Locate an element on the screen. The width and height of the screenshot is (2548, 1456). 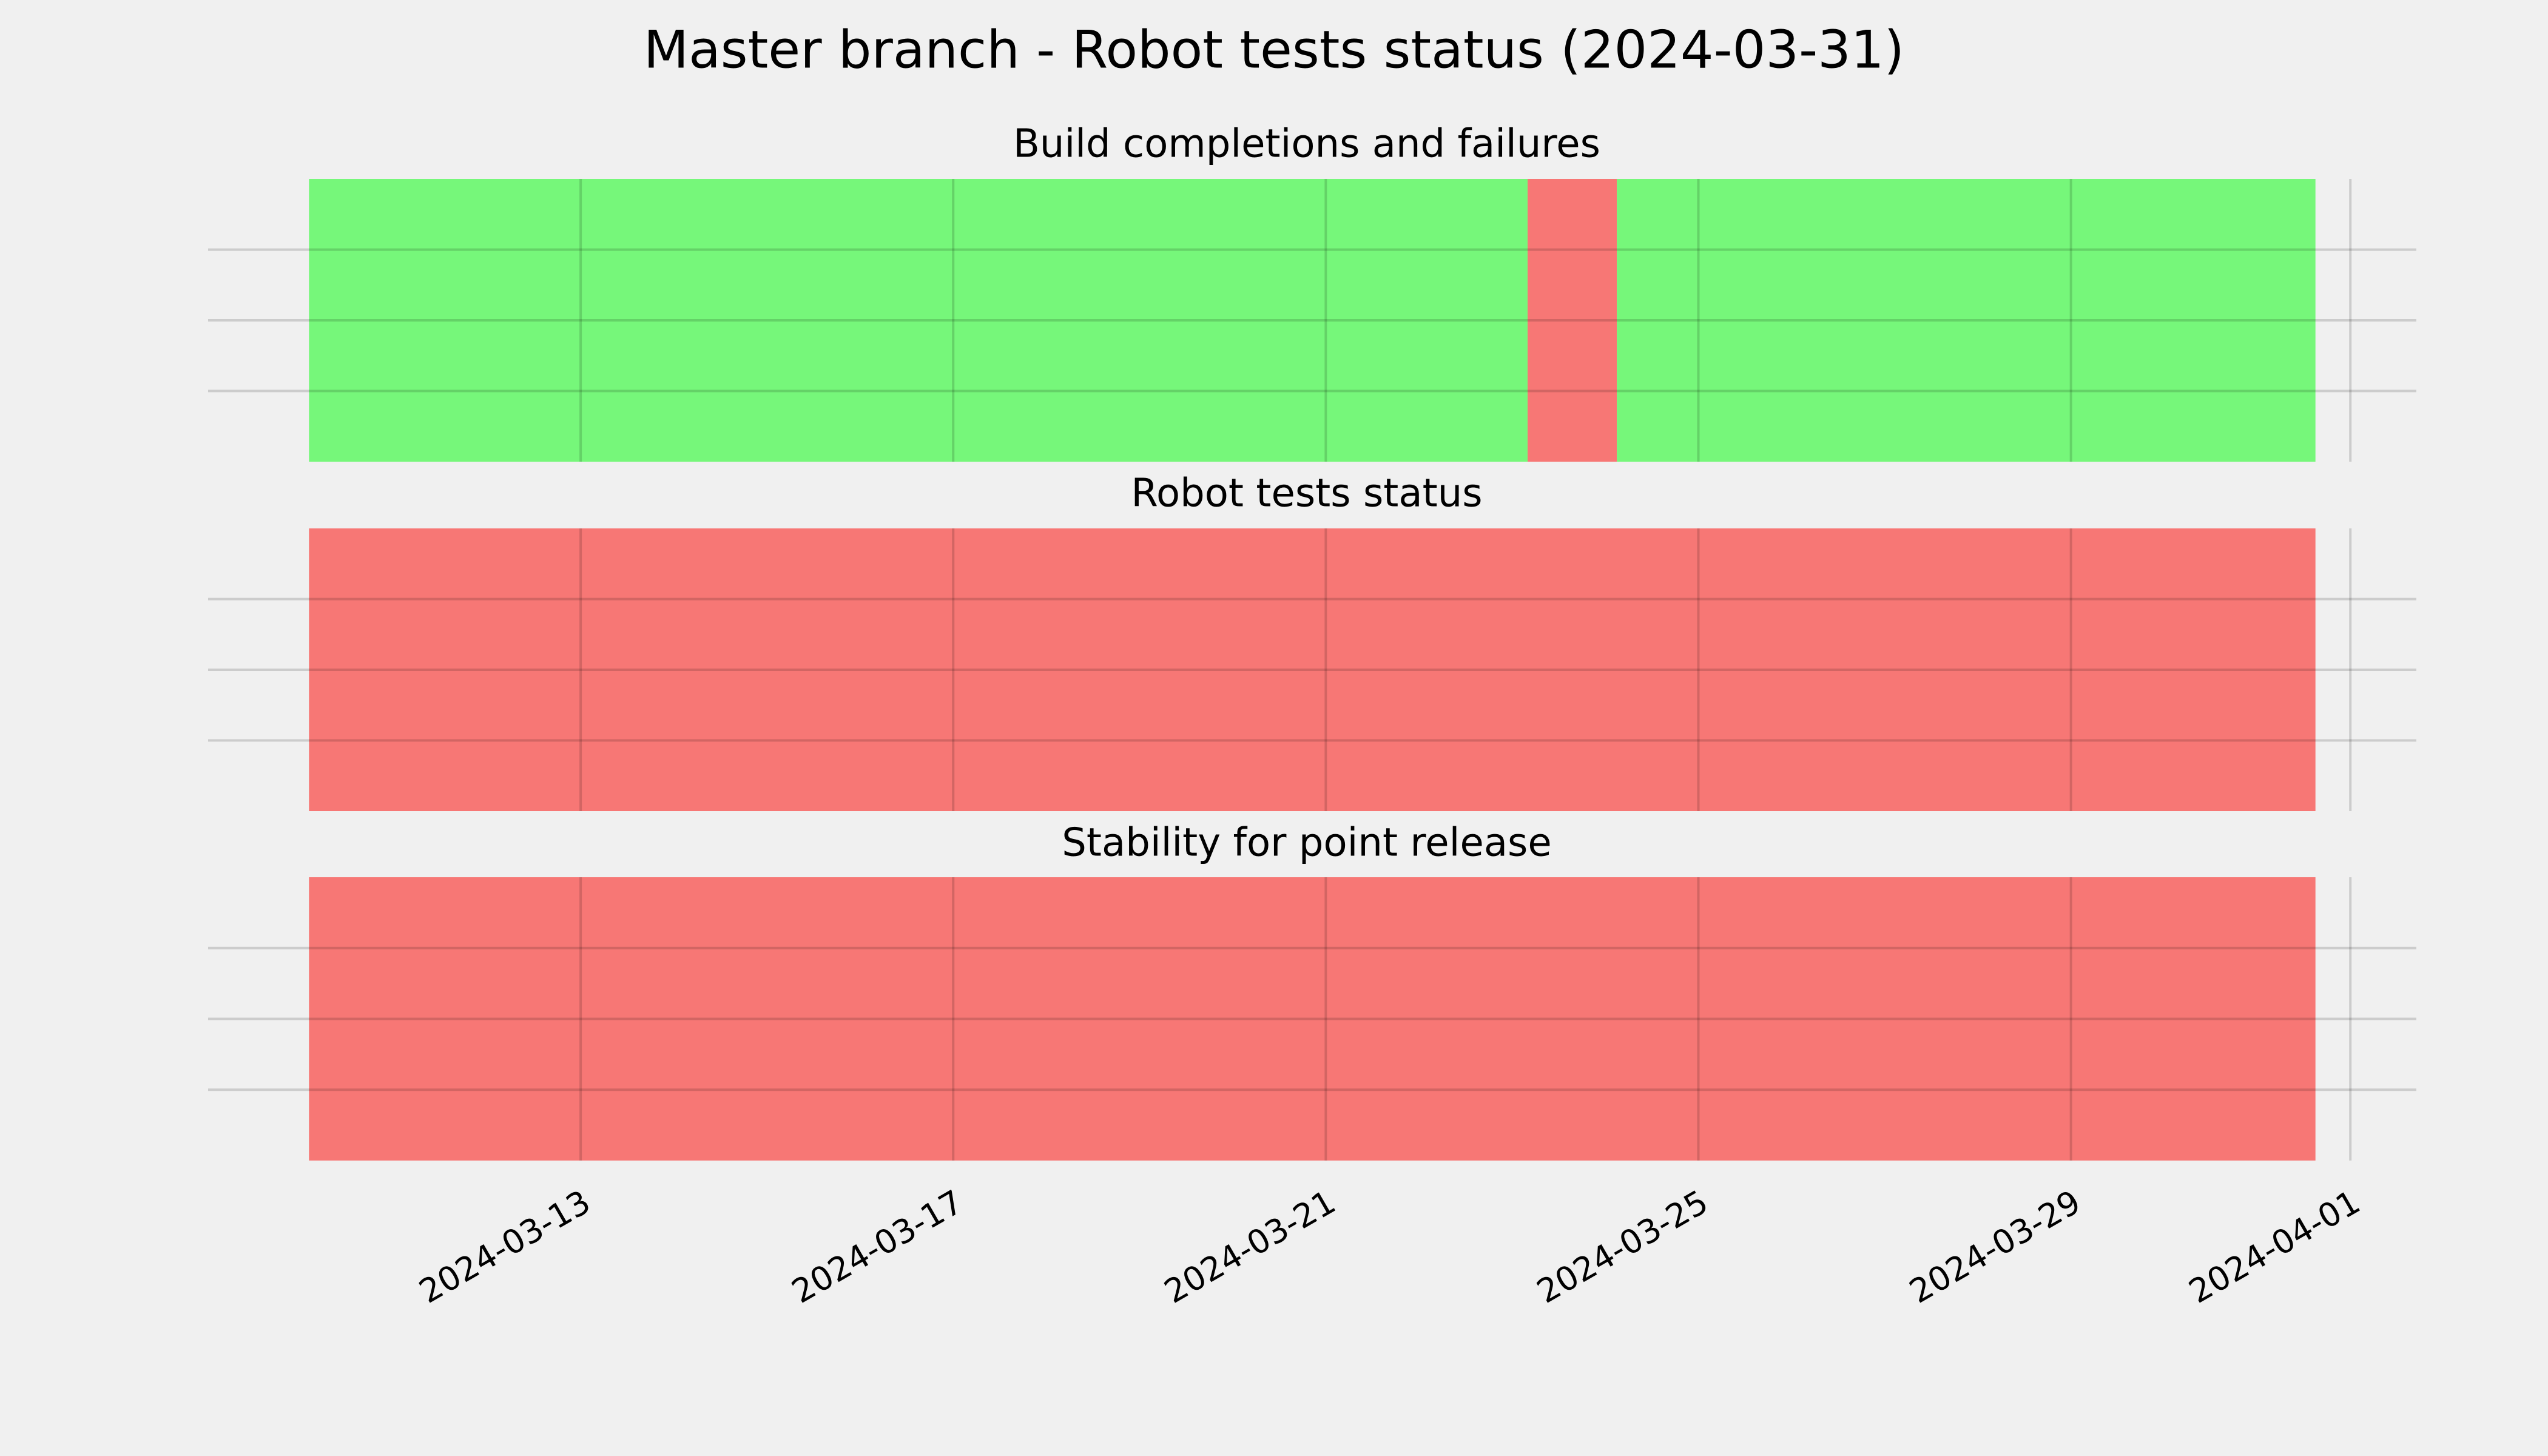
panel-title: Robot tests status is located at coordinates (1306, 493).